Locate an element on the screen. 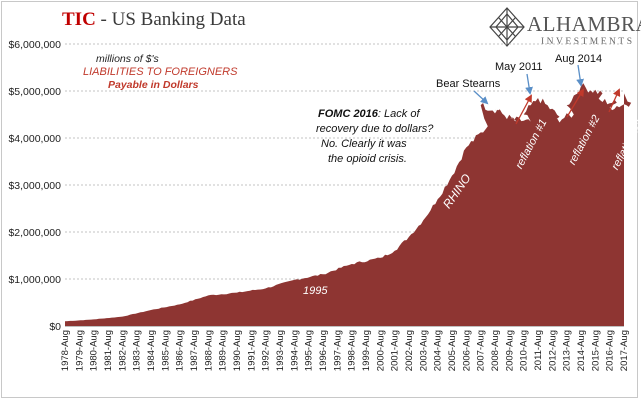 This screenshot has width=641, height=401. alhambra-logo: ALHAMBRA INVESTMENTS is located at coordinates (564, 29).